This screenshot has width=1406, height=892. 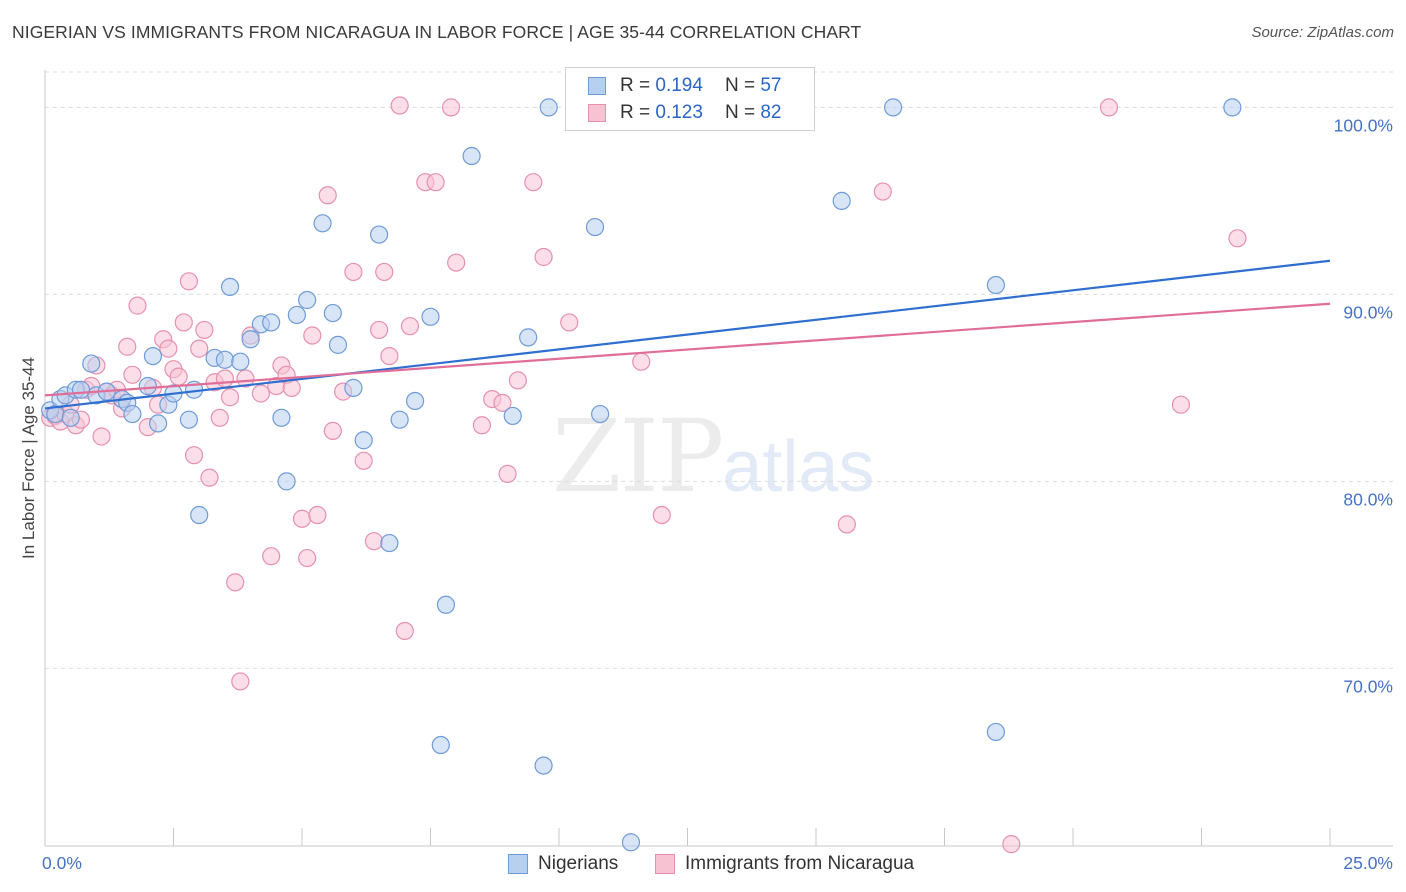 I want to click on legend-n-value-nicaragua: 82, so click(x=771, y=112).